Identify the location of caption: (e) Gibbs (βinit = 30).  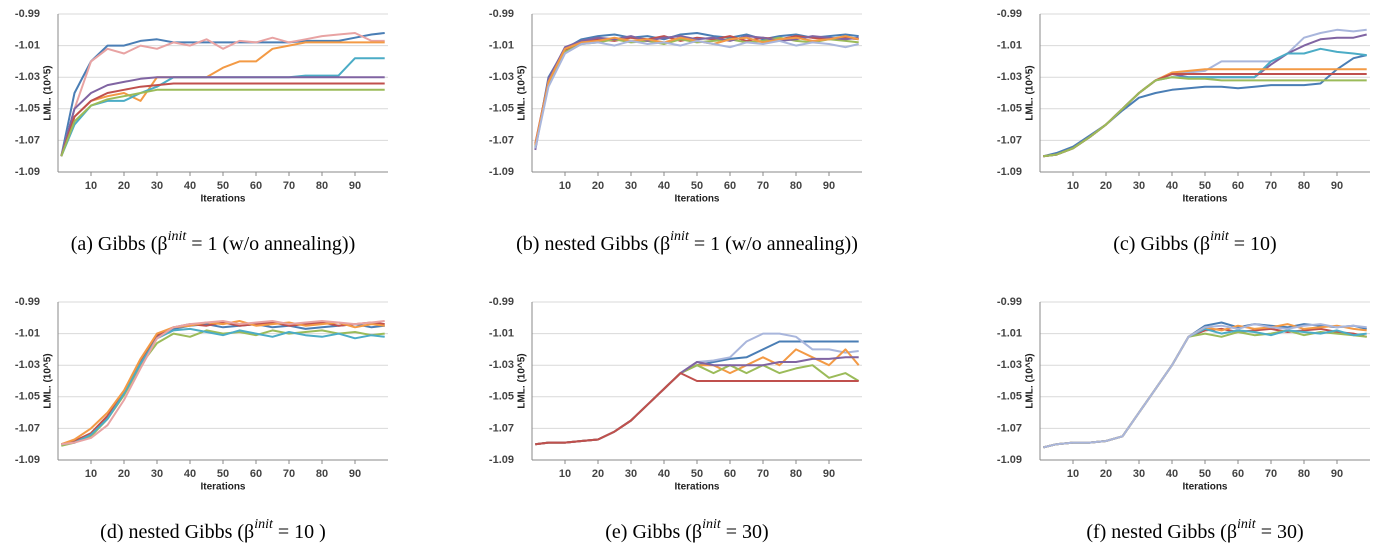
(686, 529).